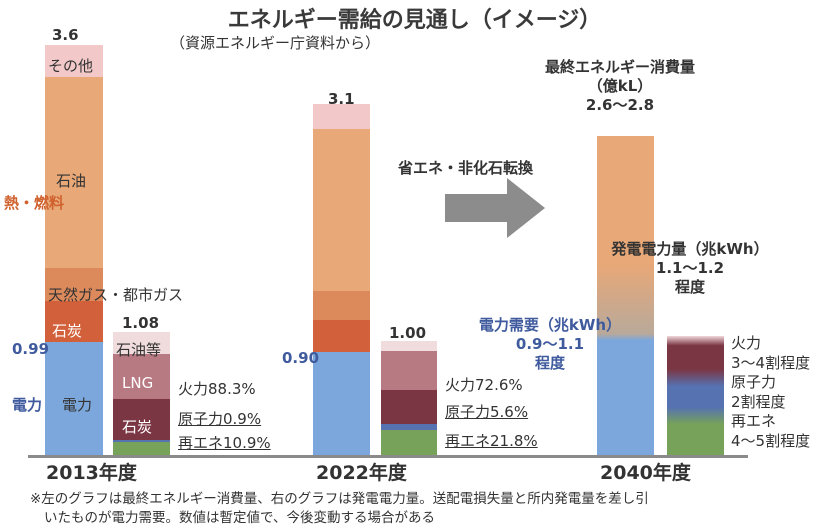 Image resolution: width=829 pixels, height=526 pixels. Describe the element at coordinates (408, 333) in the screenshot. I see `total-2022-generation: 1.00` at that location.